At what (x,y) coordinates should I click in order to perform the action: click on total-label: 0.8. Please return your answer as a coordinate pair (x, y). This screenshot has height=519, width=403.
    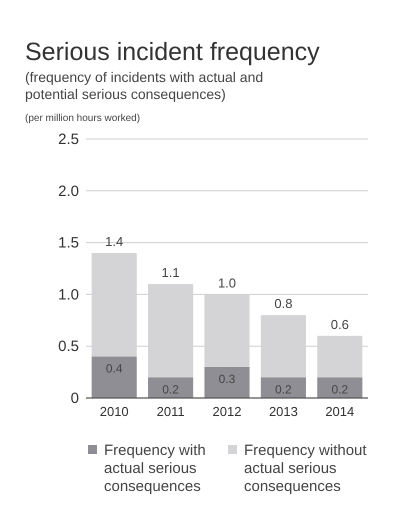
    Looking at the image, I should click on (283, 304).